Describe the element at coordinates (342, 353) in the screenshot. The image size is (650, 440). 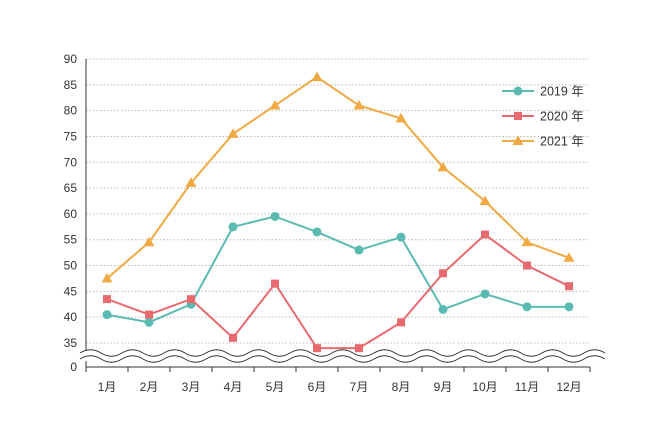
I see `axis-break-line-top` at that location.